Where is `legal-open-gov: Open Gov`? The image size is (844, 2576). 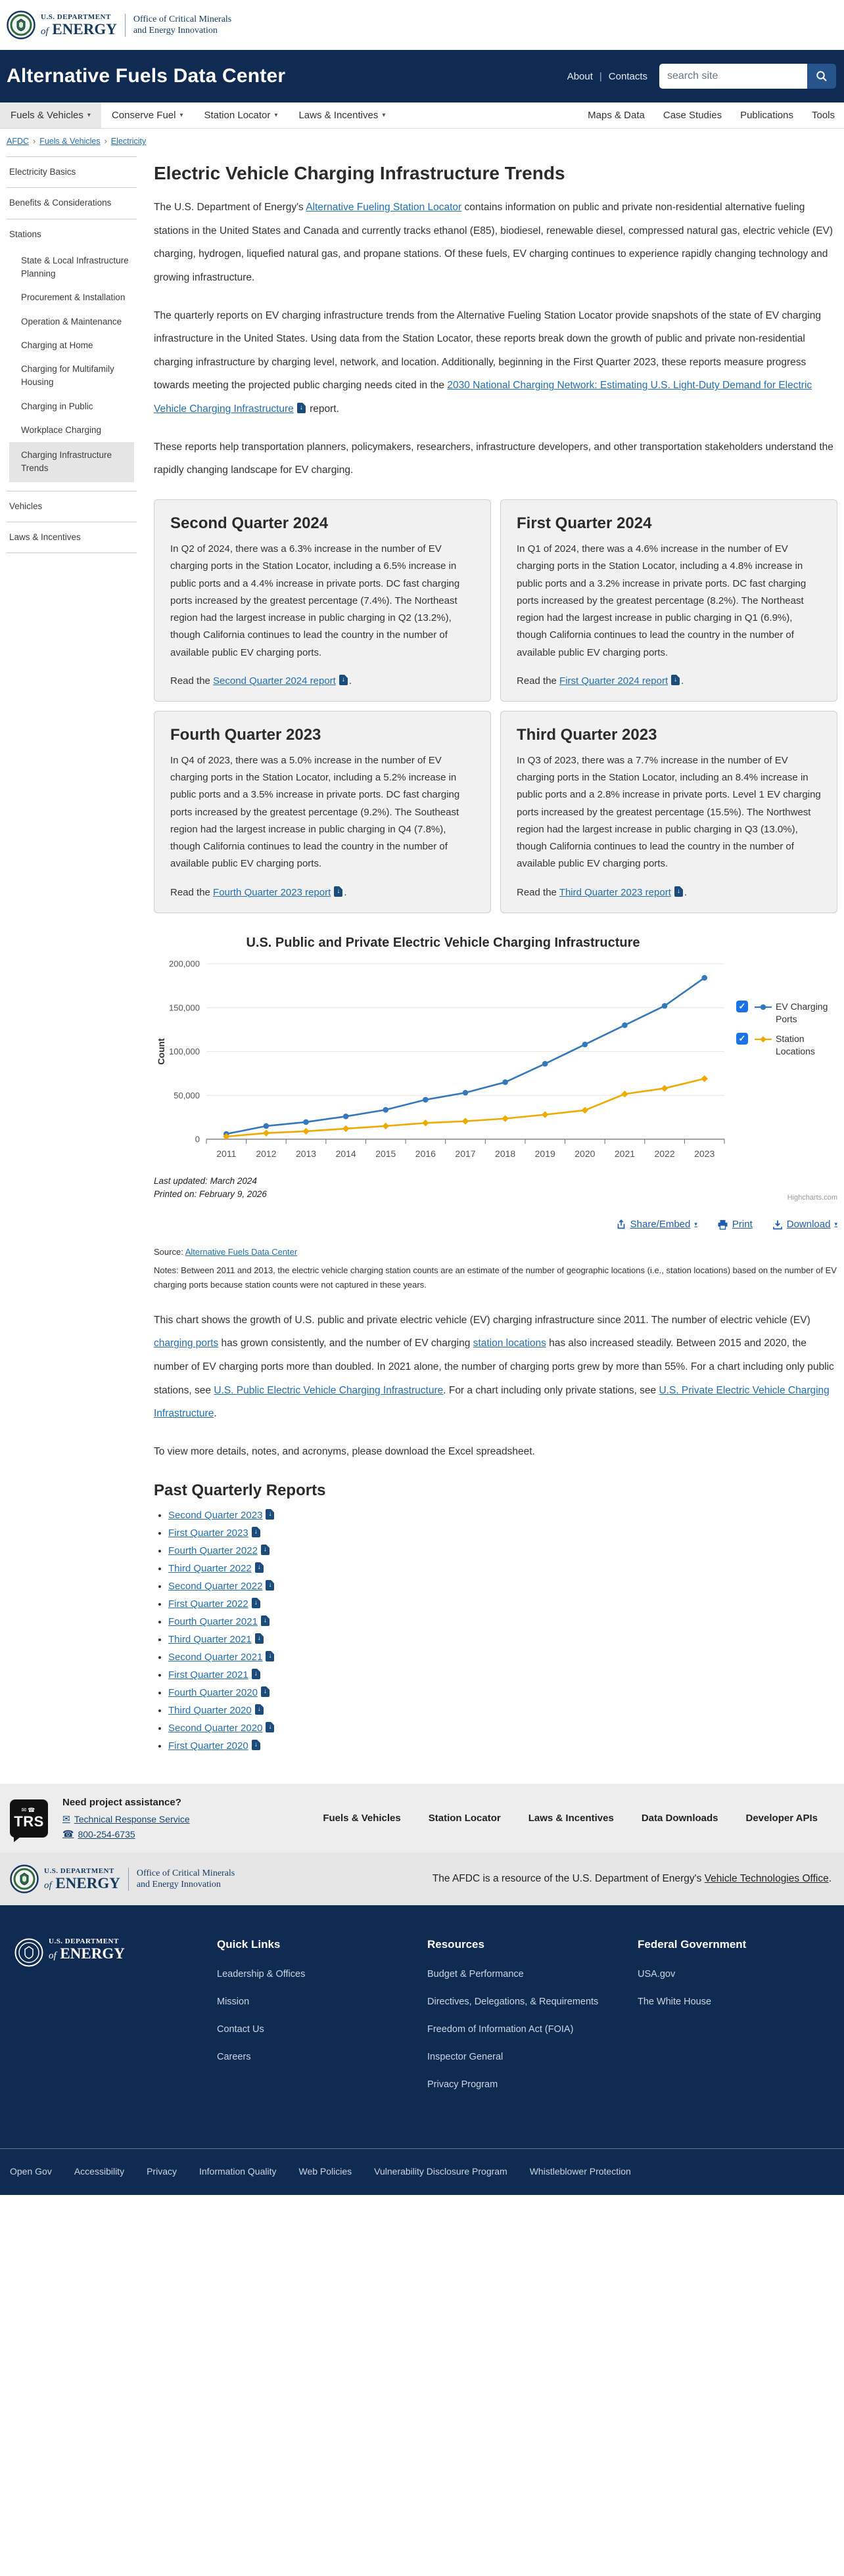 legal-open-gov: Open Gov is located at coordinates (31, 2171).